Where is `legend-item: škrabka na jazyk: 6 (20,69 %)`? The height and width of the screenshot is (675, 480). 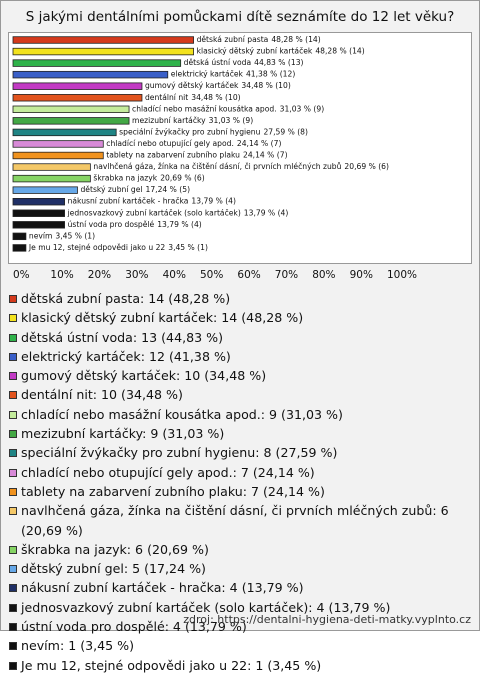 legend-item: škrabka na jazyk: 6 (20,69 %) is located at coordinates (240, 549).